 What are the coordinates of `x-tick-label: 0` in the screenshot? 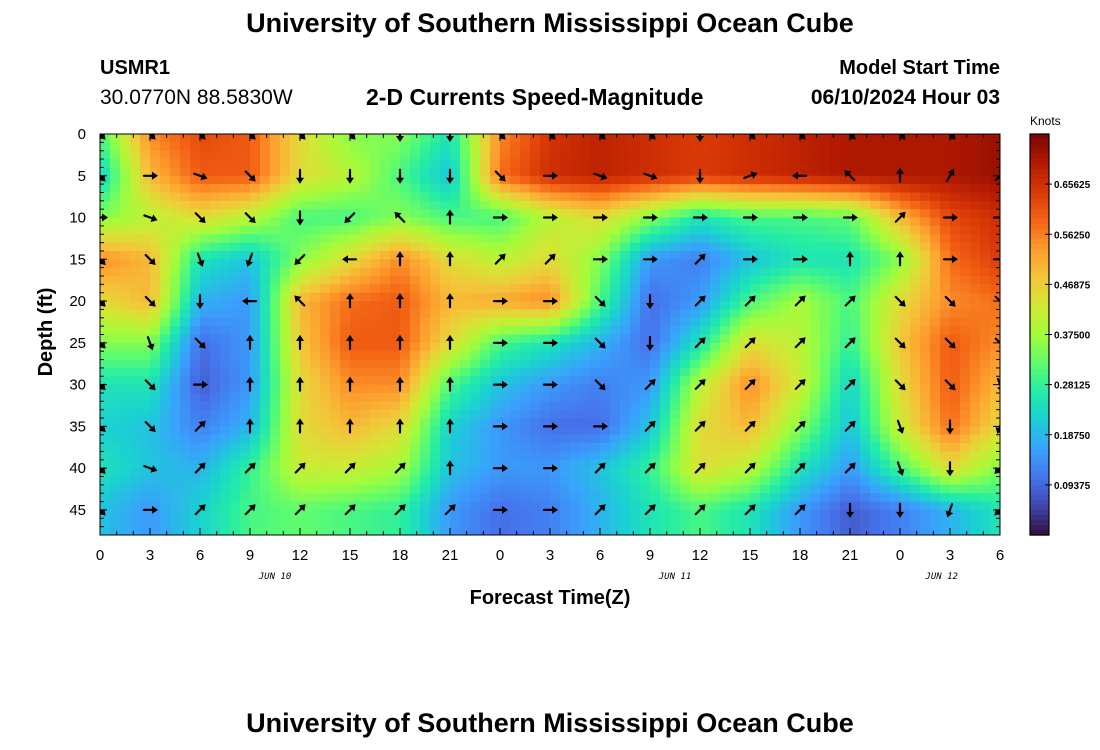 It's located at (100, 555).